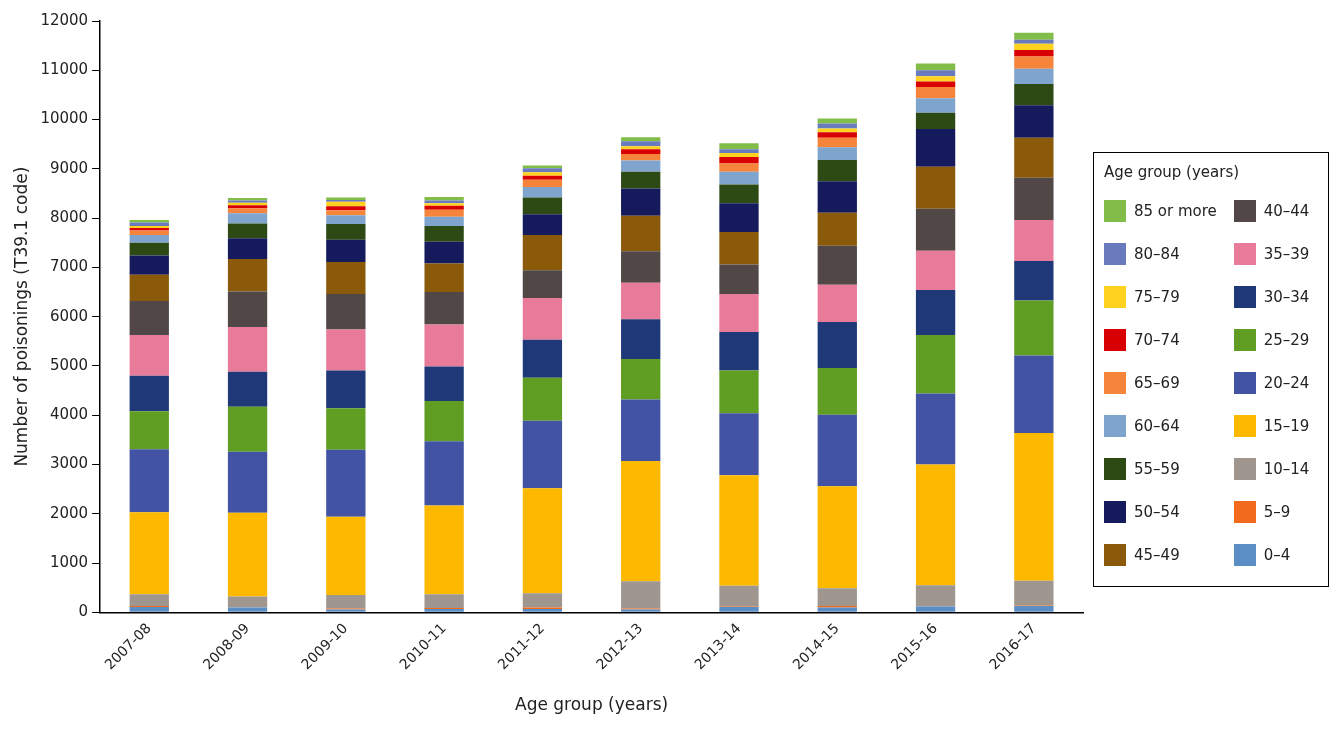  What do you see at coordinates (1277, 554) in the screenshot?
I see `legend-label: 0–4` at bounding box center [1277, 554].